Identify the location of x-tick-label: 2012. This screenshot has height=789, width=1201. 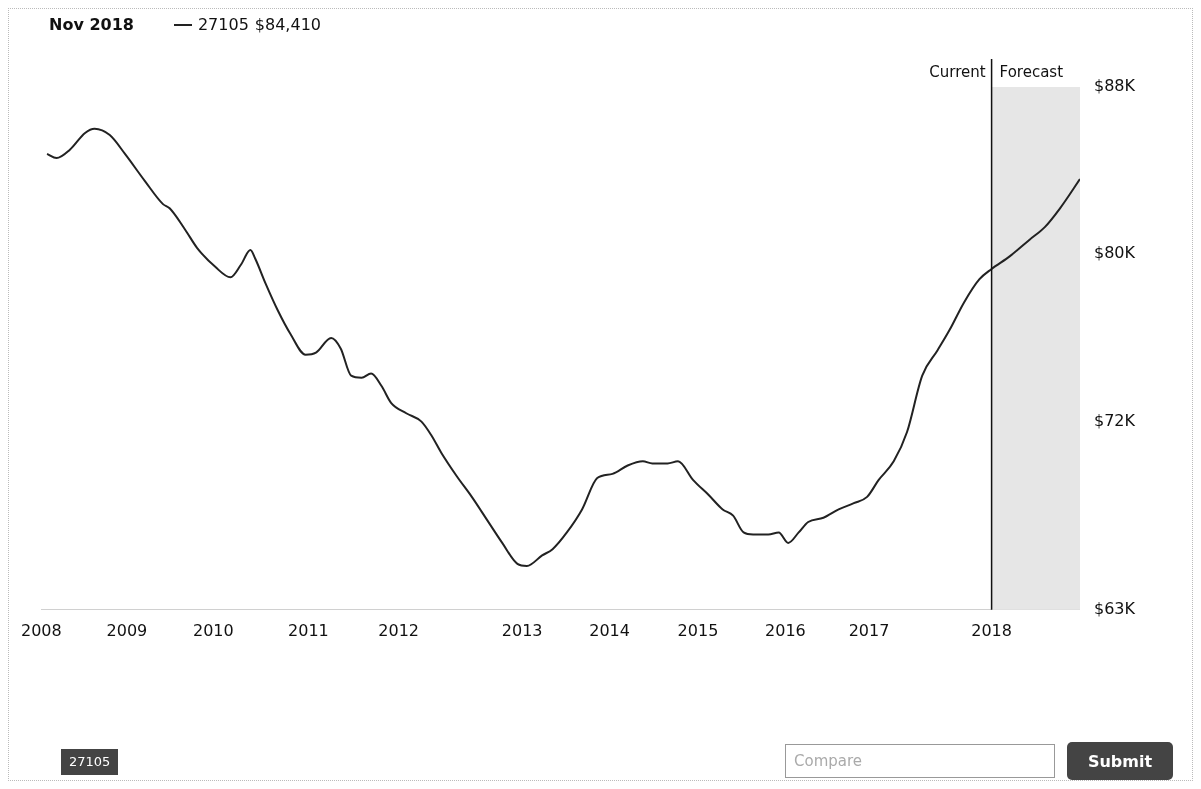
(399, 630).